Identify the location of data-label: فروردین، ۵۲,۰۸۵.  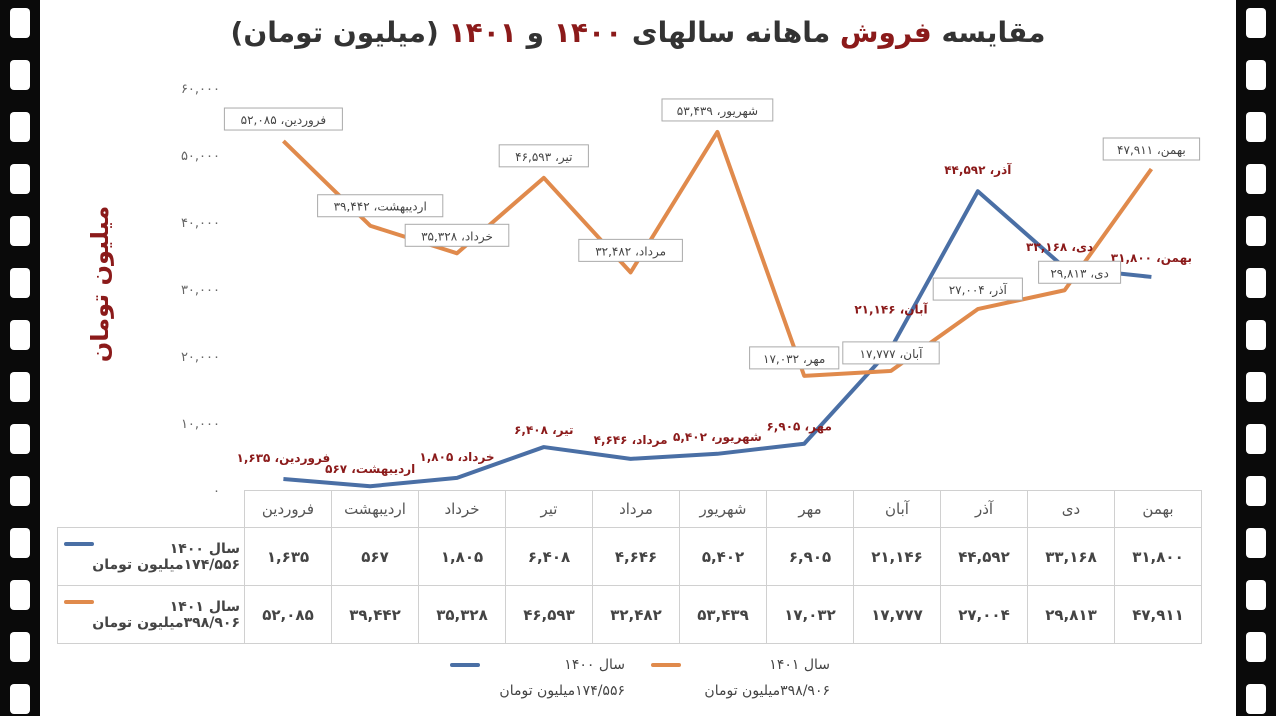
(284, 120).